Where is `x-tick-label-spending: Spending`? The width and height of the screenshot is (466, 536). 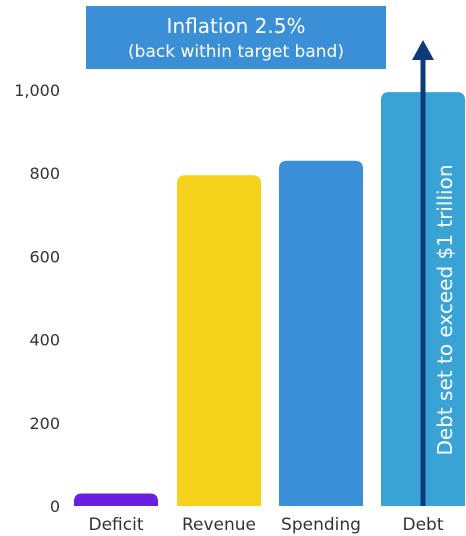
x-tick-label-spending: Spending is located at coordinates (321, 525).